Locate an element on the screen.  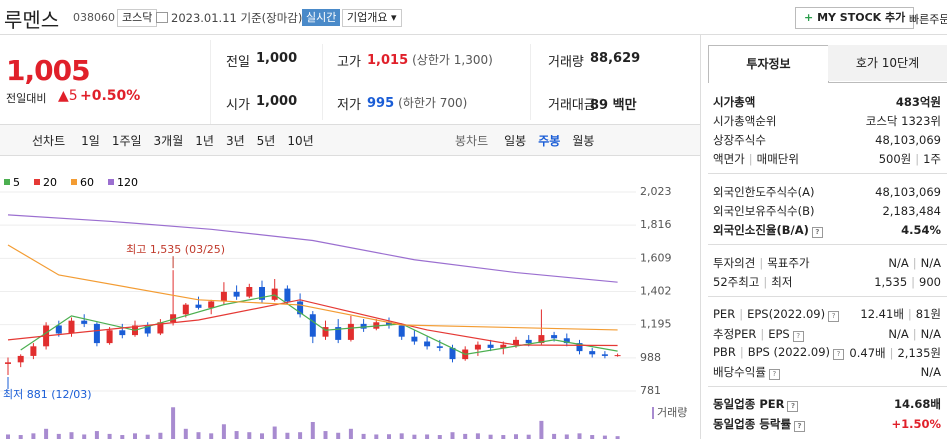
label-part: 52주최고 is located at coordinates (736, 281).